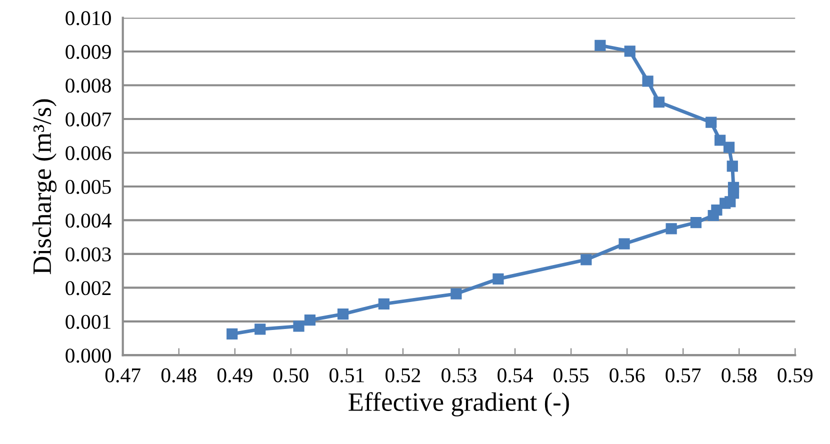  Describe the element at coordinates (88, 85) in the screenshot. I see `y-tick-label: 0.008` at that location.